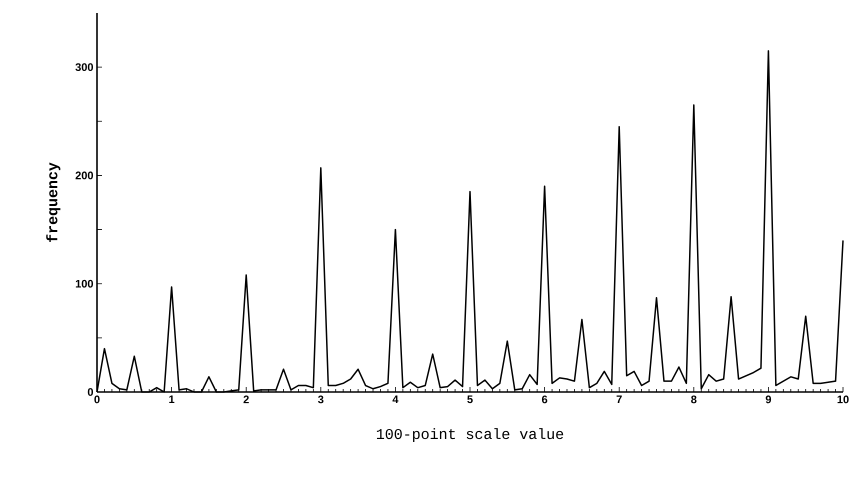 The width and height of the screenshot is (856, 491). What do you see at coordinates (470, 400) in the screenshot?
I see `x-tick-label: 5` at bounding box center [470, 400].